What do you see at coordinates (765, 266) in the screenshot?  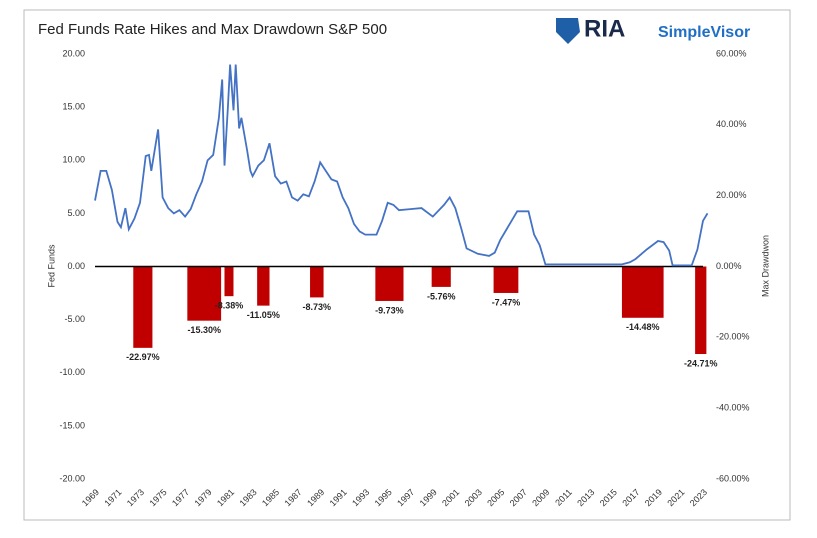 I see `y2-axis-title: Max Drawdwon` at bounding box center [765, 266].